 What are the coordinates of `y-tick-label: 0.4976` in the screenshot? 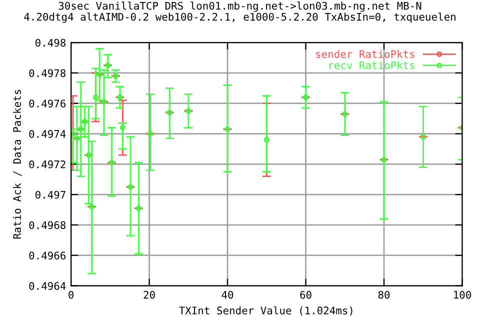 It's located at (47, 104).